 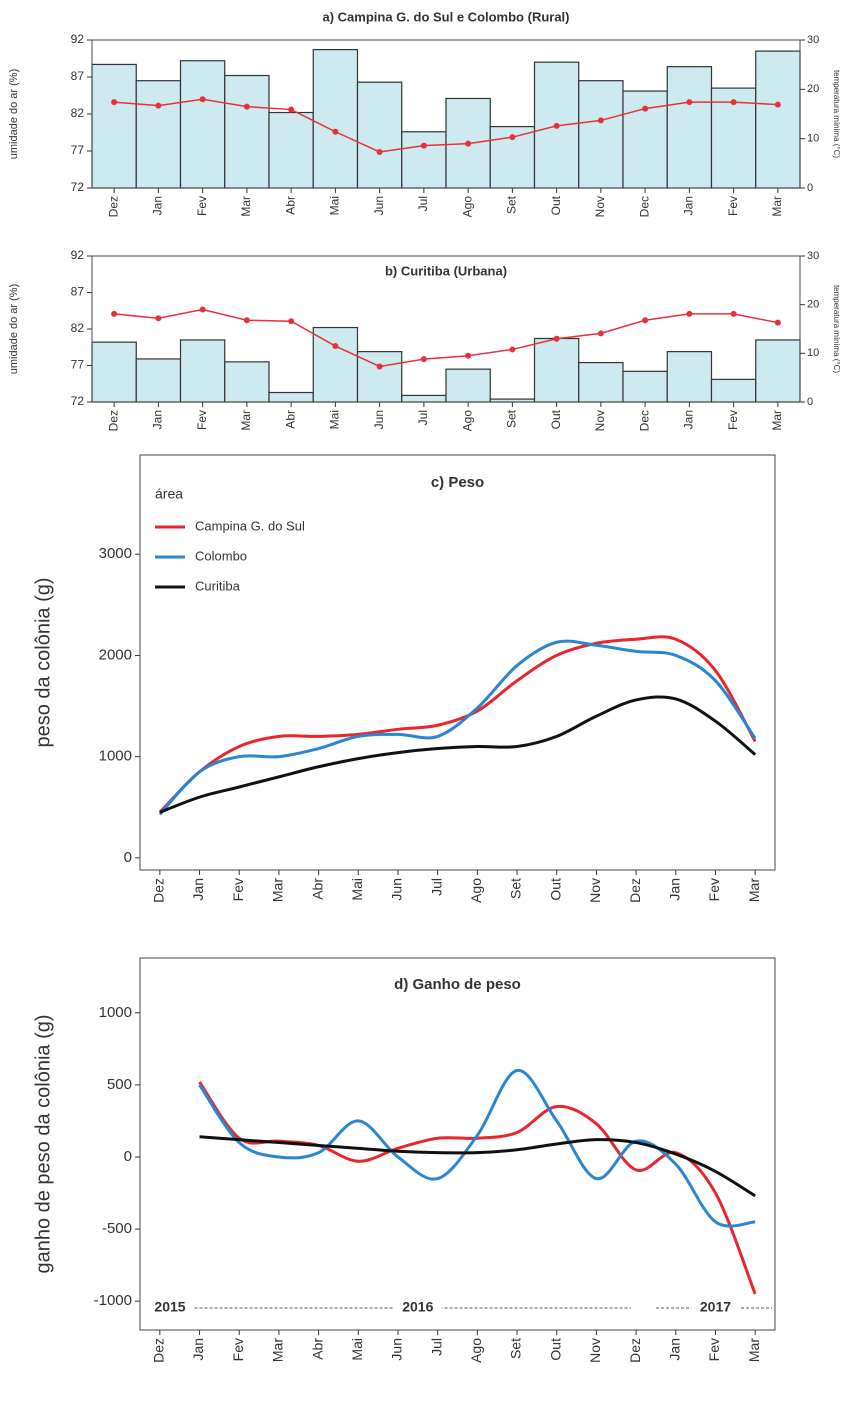 What do you see at coordinates (446, 329) in the screenshot?
I see `plot-frame` at bounding box center [446, 329].